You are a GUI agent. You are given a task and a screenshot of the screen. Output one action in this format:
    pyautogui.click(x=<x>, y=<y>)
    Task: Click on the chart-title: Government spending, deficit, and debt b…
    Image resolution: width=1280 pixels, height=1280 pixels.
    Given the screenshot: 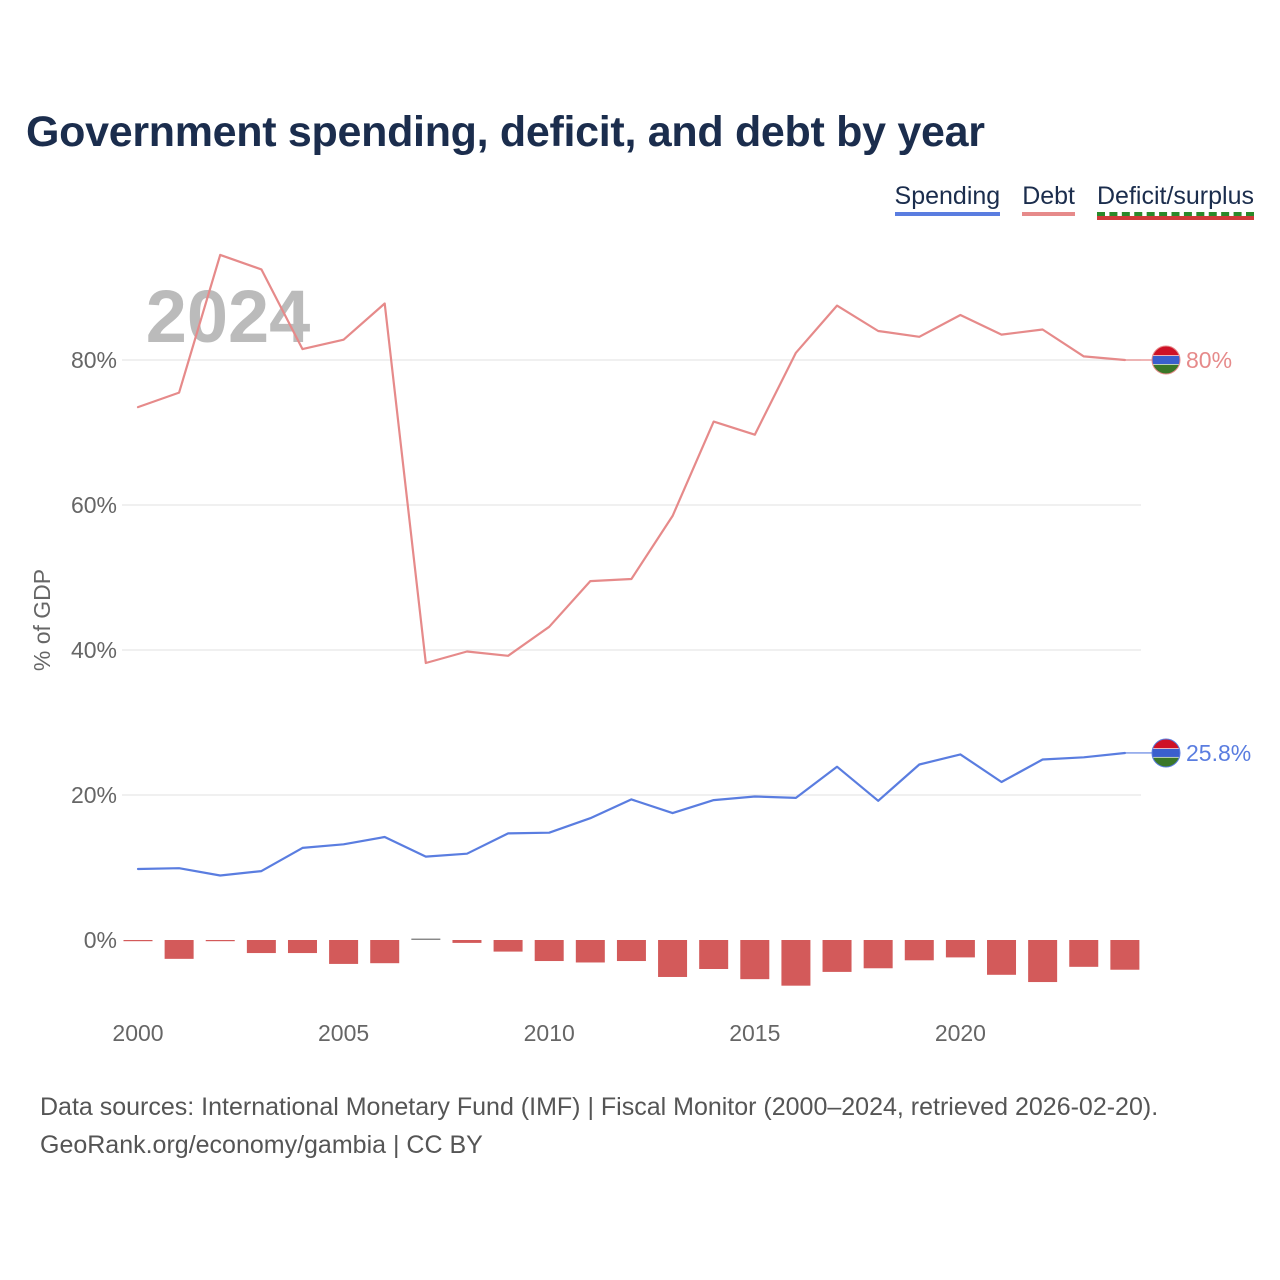 What is the action you would take?
    pyautogui.click(x=505, y=132)
    